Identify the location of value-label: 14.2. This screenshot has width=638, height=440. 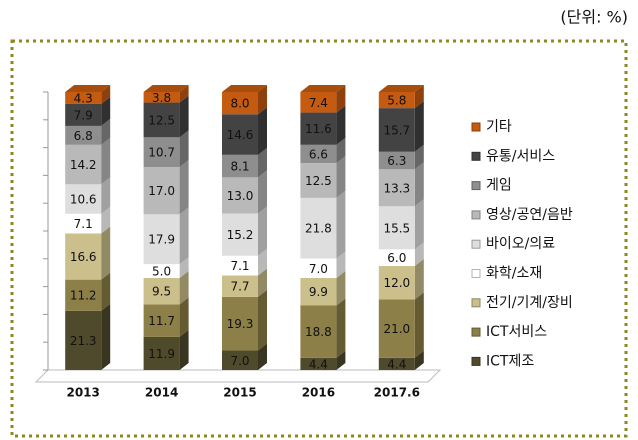
(83, 165).